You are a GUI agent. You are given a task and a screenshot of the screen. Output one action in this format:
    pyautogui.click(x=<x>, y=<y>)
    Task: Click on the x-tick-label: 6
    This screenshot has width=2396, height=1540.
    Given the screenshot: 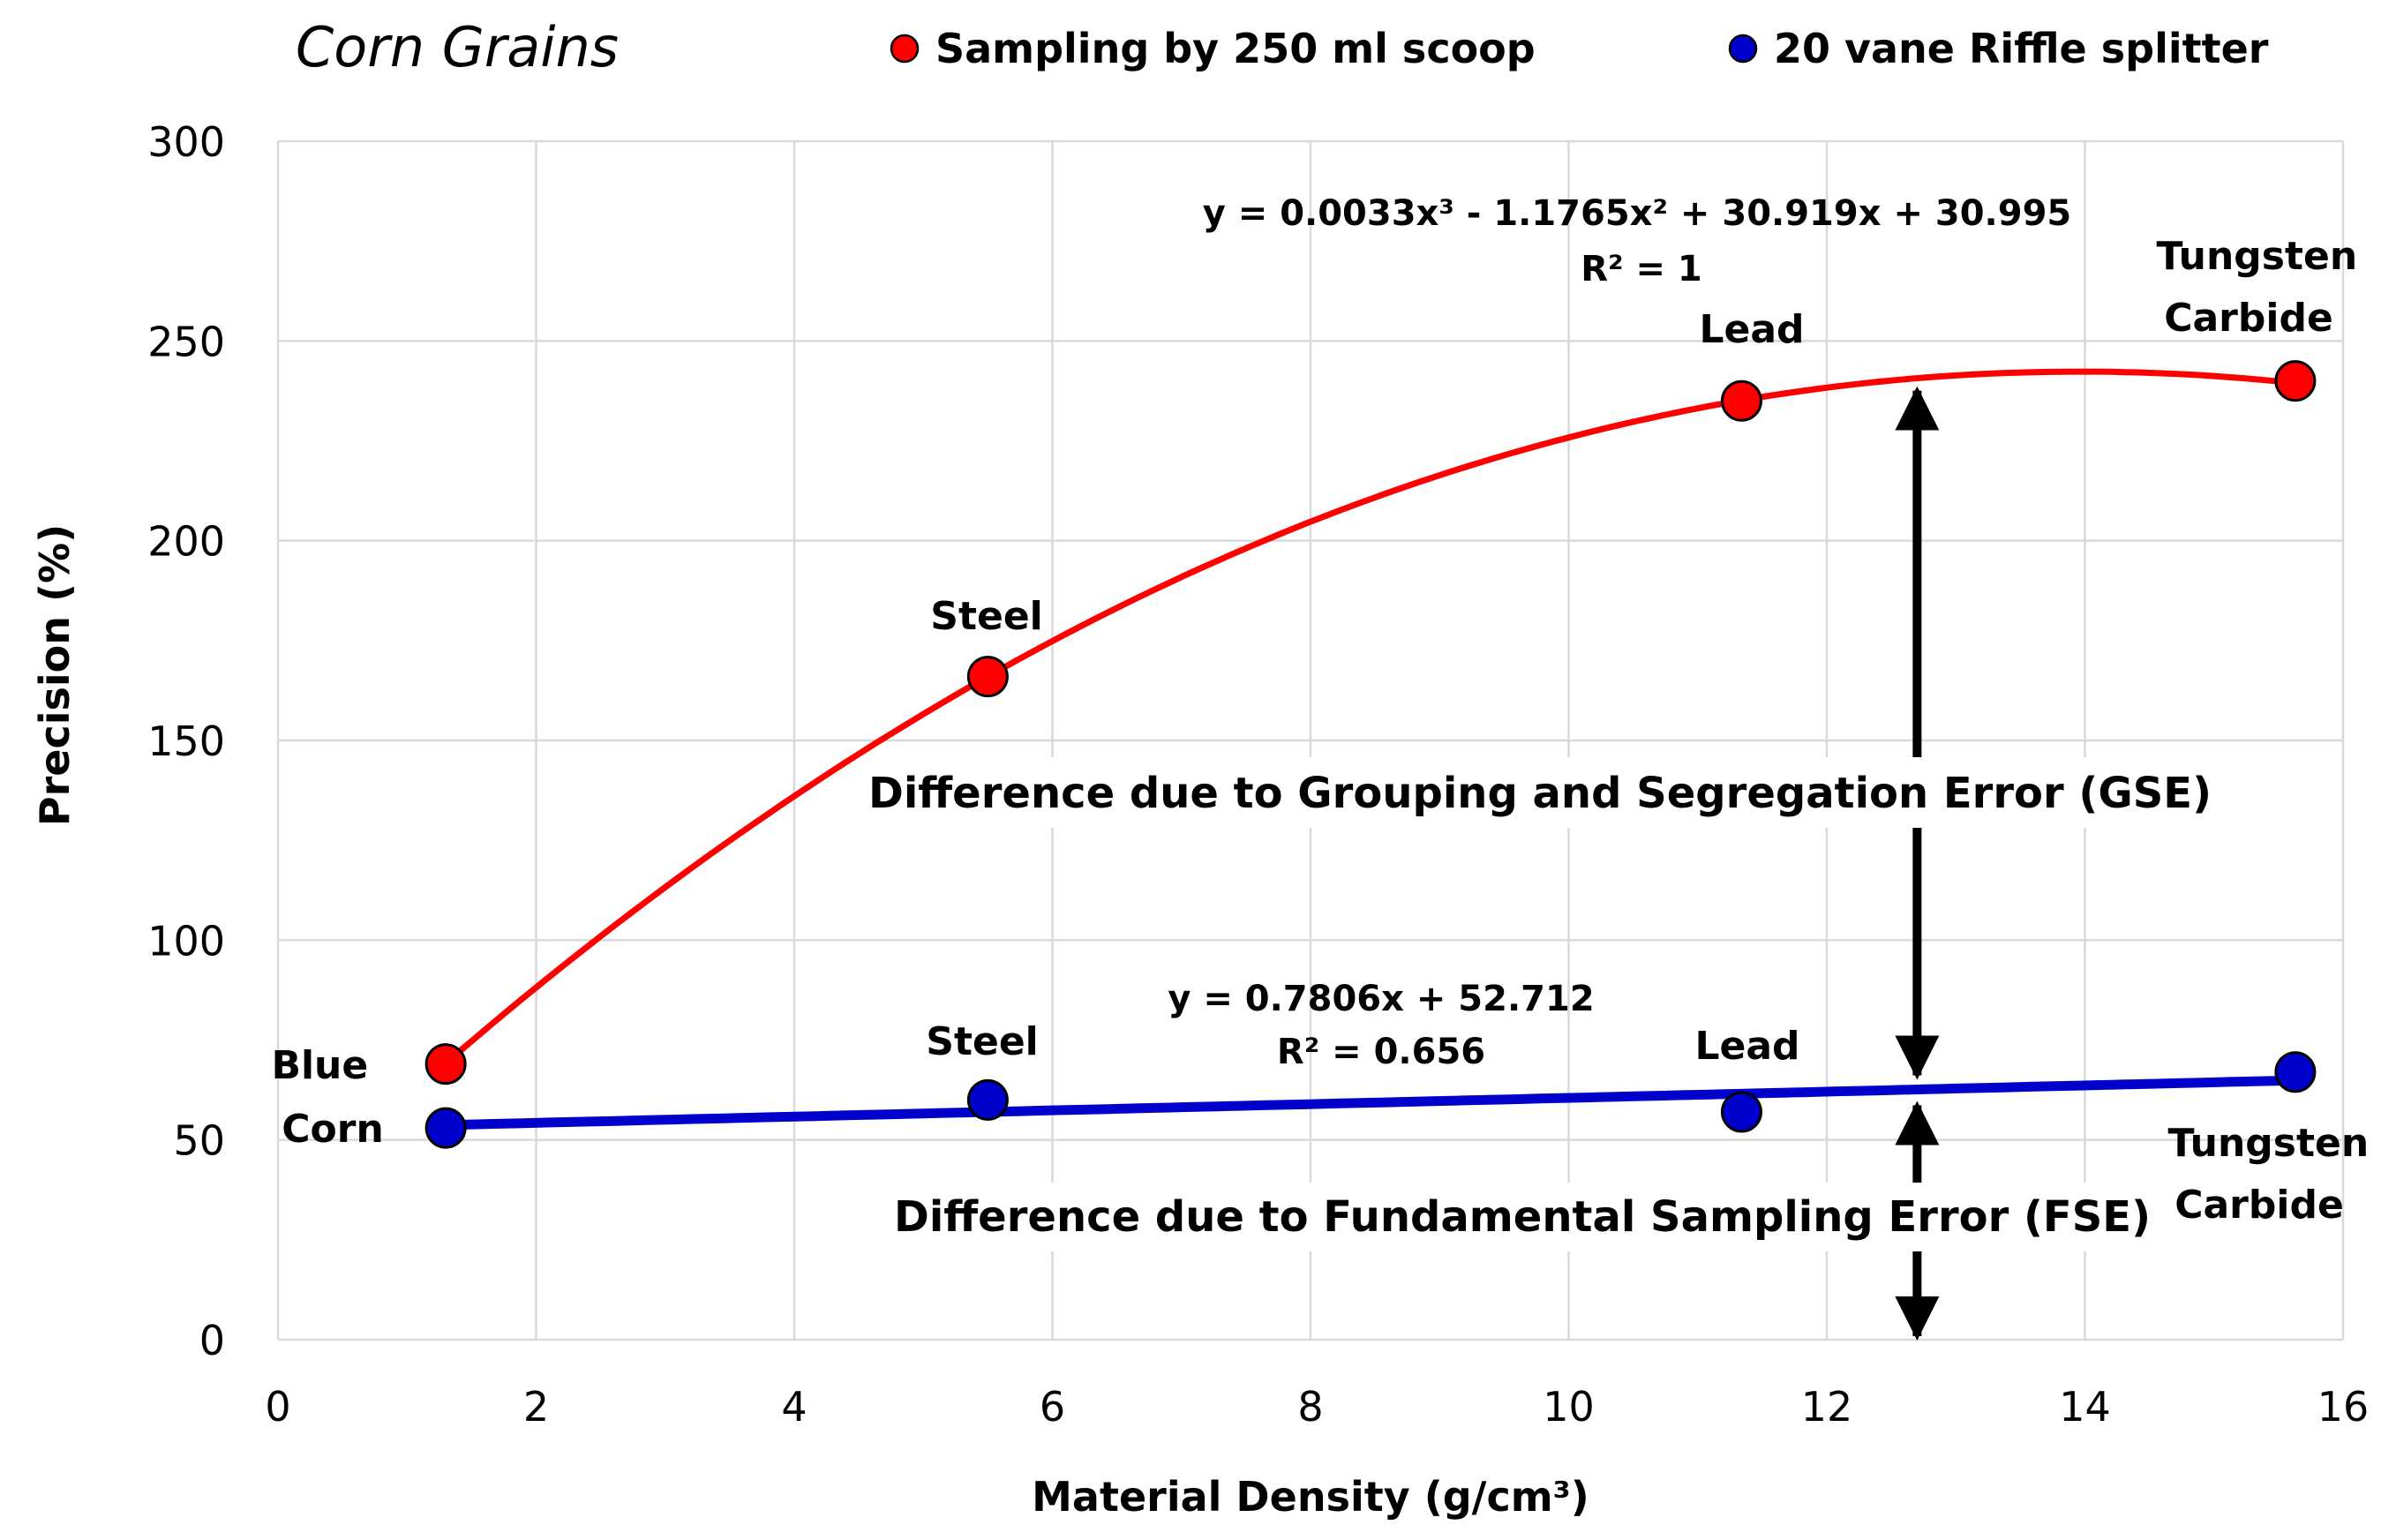 What is the action you would take?
    pyautogui.click(x=1052, y=1407)
    